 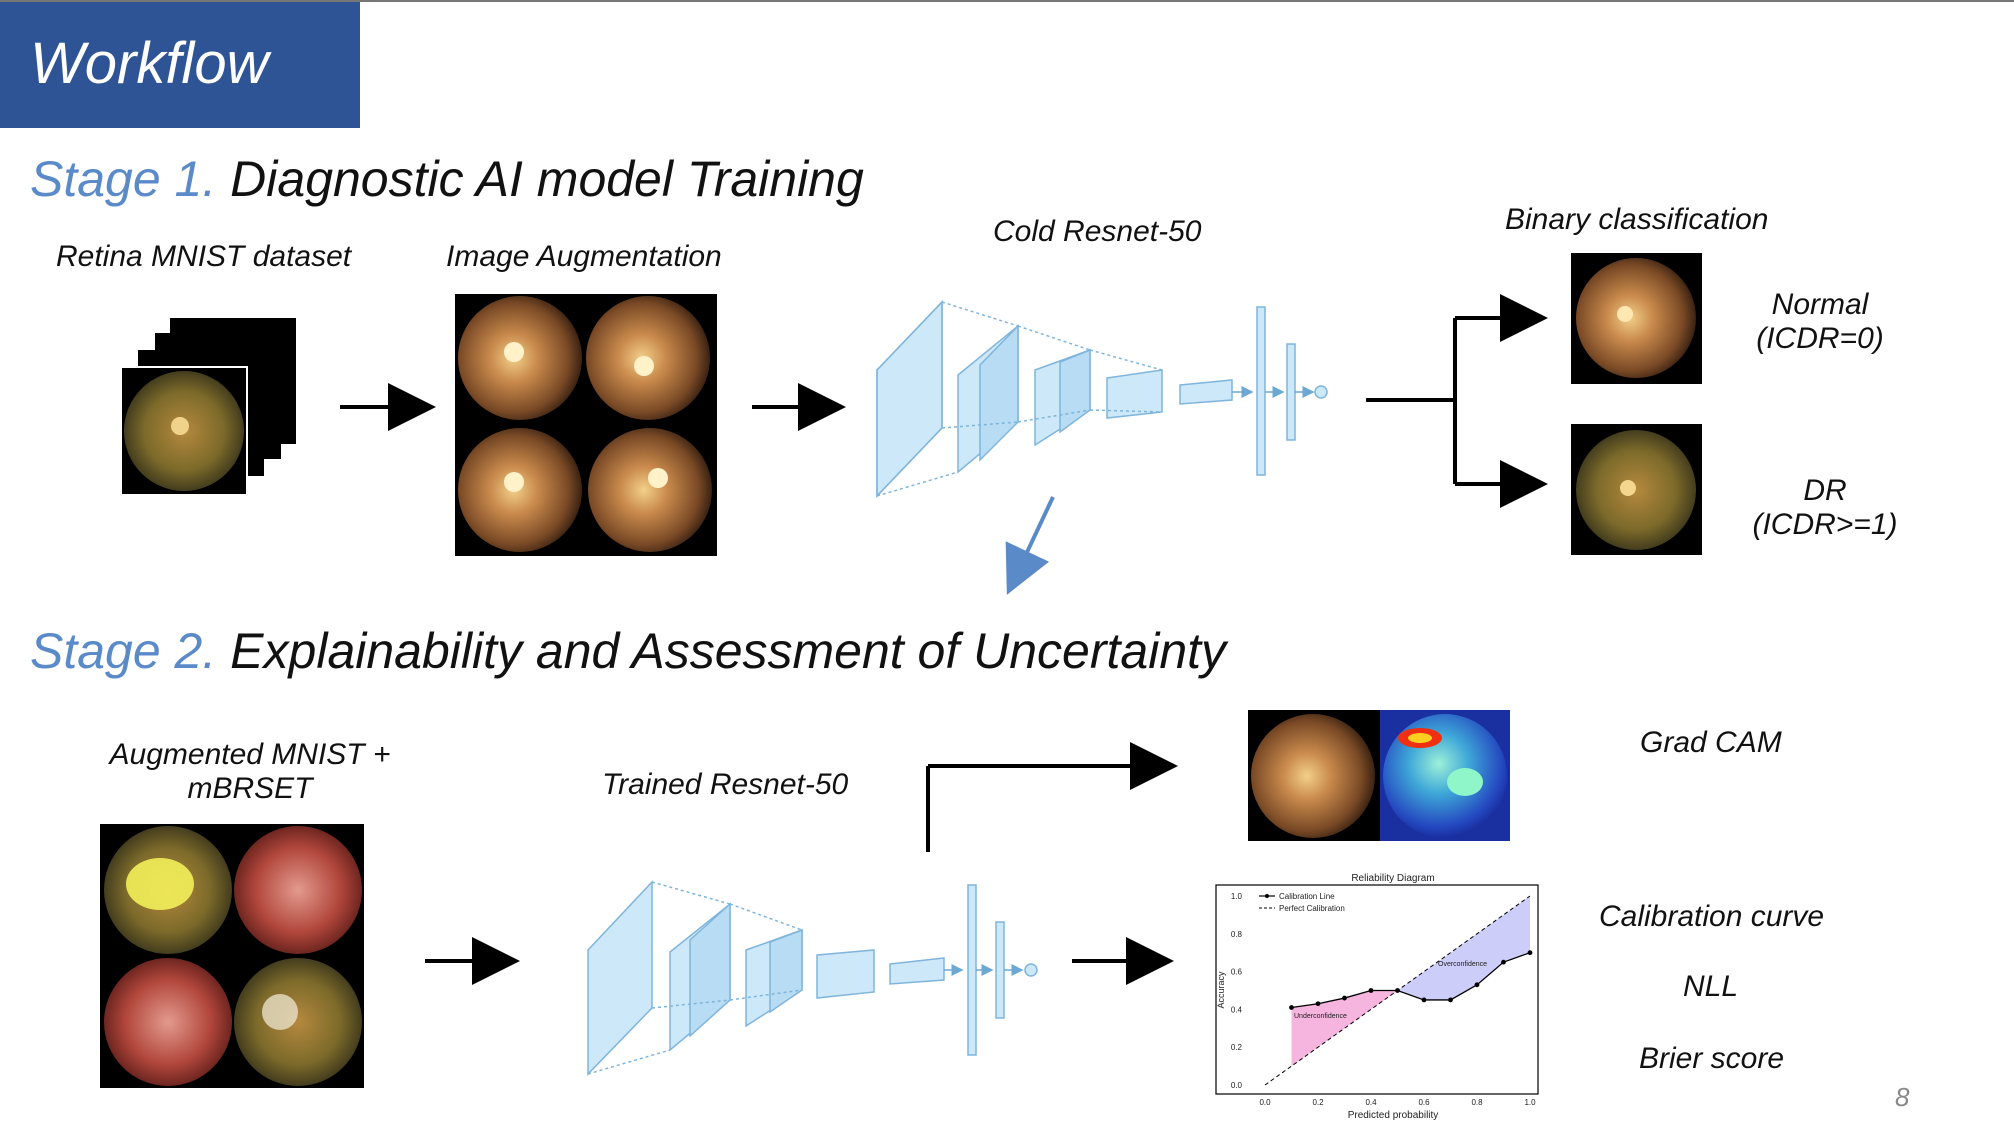 What do you see at coordinates (1820, 338) in the screenshot?
I see `normal-label-line2: (ICDR=0)` at bounding box center [1820, 338].